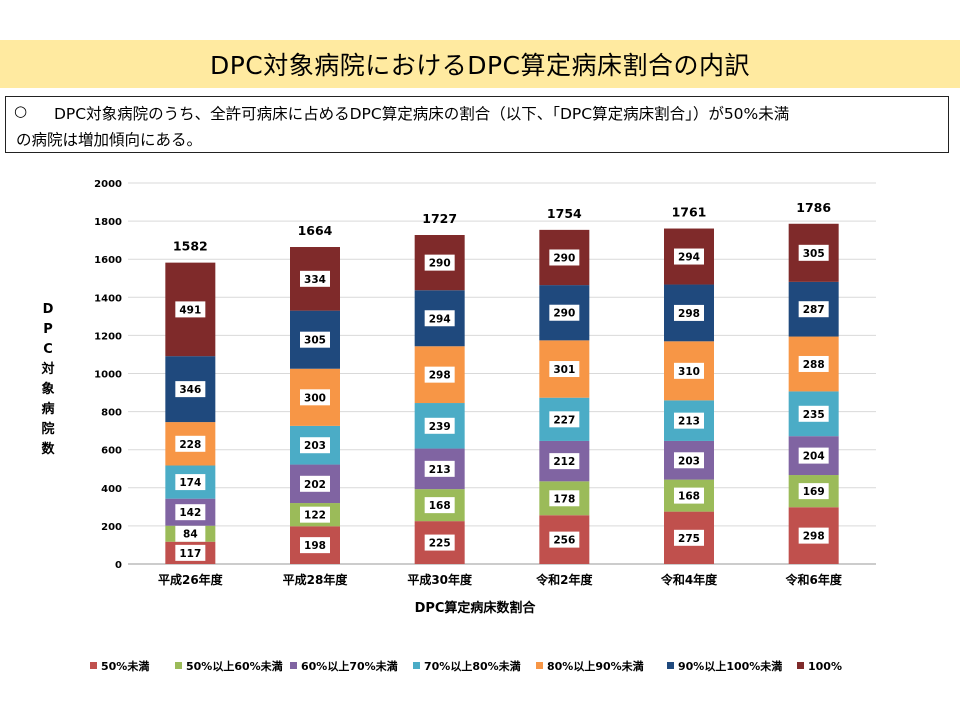 The image size is (960, 720). I want to click on data-label: 228, so click(190, 445).